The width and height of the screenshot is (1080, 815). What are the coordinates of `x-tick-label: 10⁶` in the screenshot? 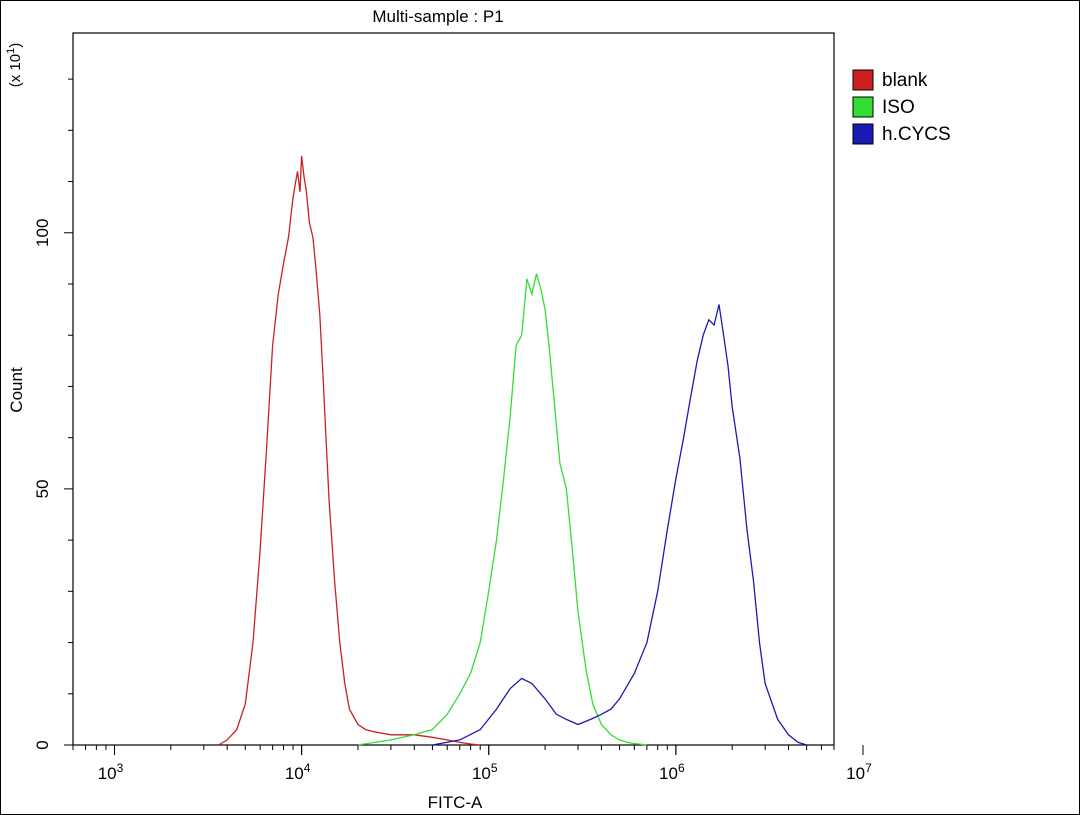 It's located at (672, 772).